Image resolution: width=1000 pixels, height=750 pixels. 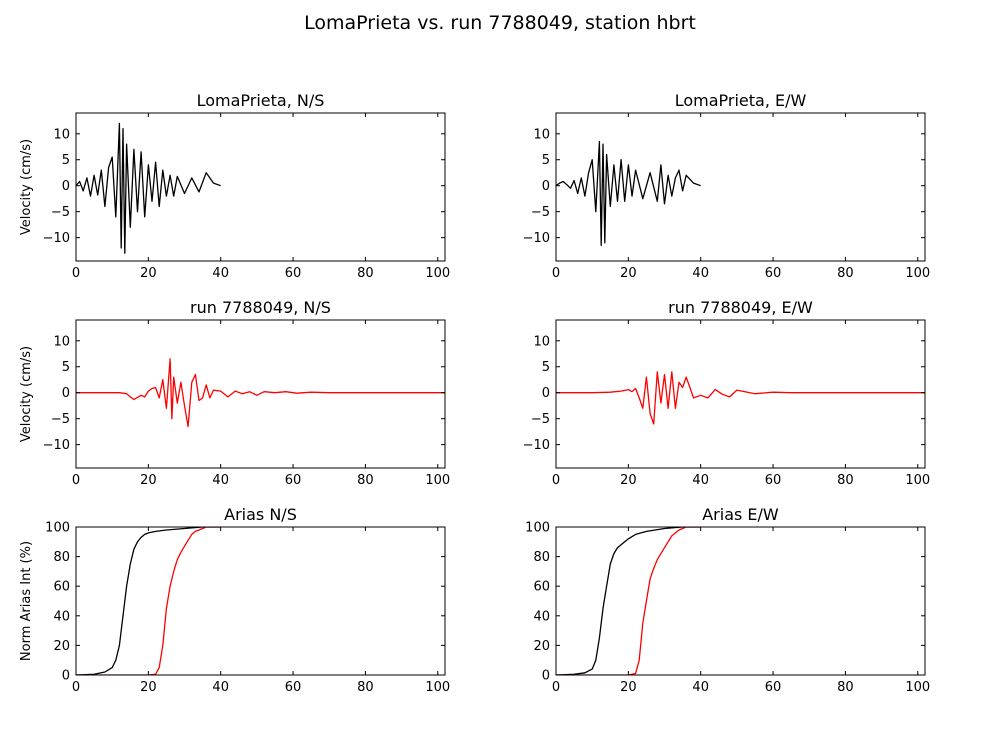 What do you see at coordinates (500, 23) in the screenshot?
I see `figure-suptitle: LomaPrieta vs. run 7788049, station hbrt` at bounding box center [500, 23].